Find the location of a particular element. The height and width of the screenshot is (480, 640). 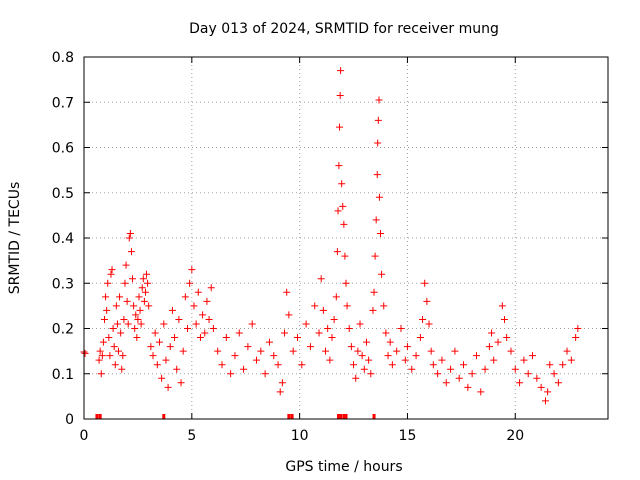

axis-marker is located at coordinates (344, 416).